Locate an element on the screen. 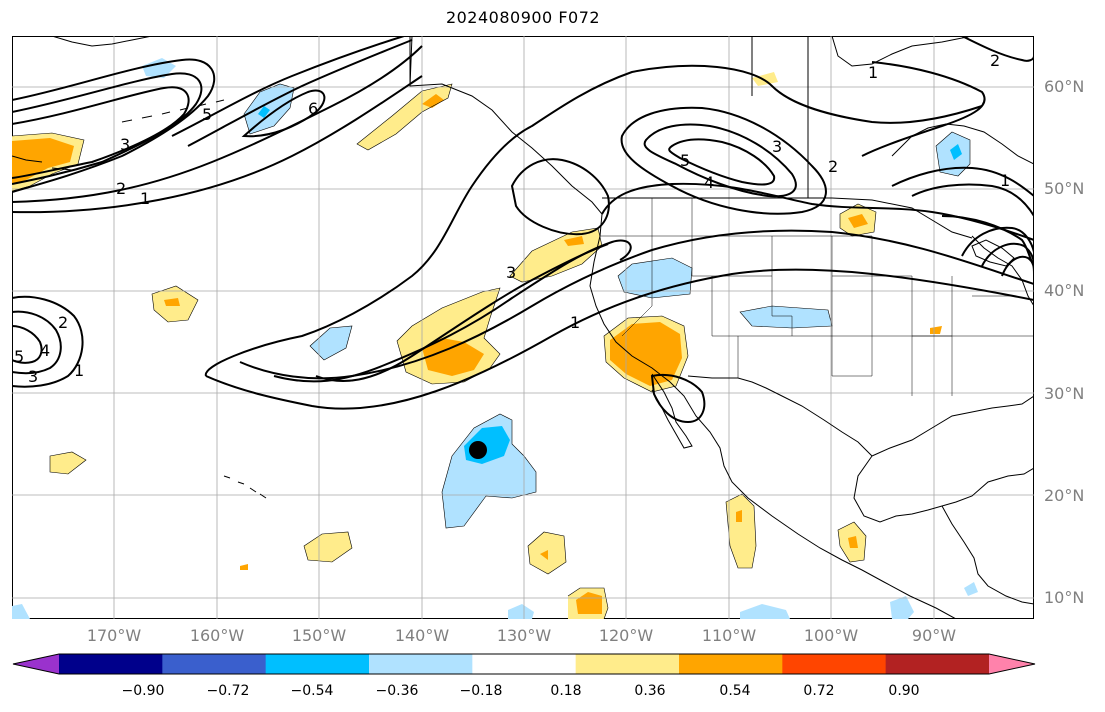  lat-label: 20°N is located at coordinates (1064, 495).